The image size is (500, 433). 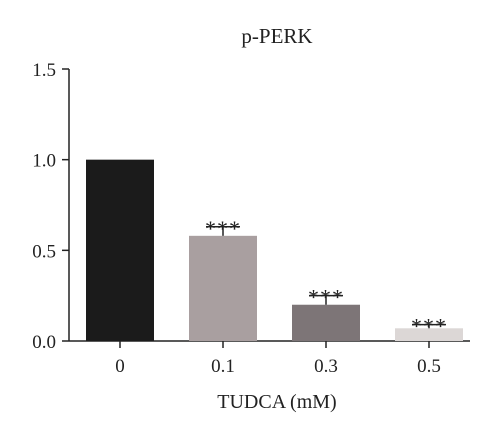 What do you see at coordinates (51, 206) in the screenshot?
I see `y-axis: 0.0 0.5 1.0 1.5` at bounding box center [51, 206].